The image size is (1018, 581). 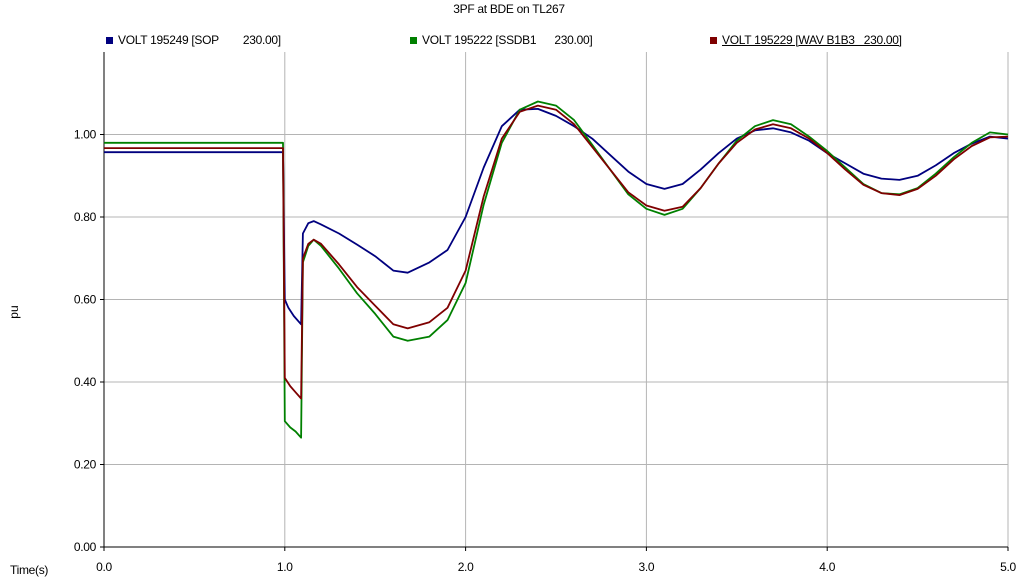 I want to click on x-tick-label: 1.0, so click(x=285, y=567).